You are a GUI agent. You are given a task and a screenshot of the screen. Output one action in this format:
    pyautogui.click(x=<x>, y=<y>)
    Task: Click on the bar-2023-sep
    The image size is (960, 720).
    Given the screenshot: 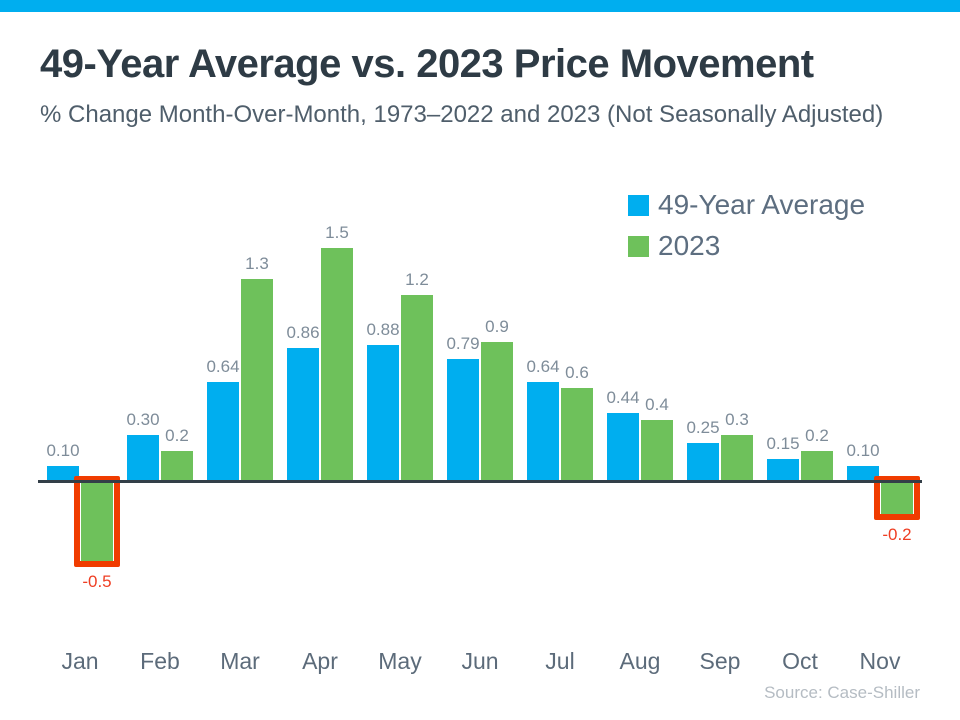 What is the action you would take?
    pyautogui.click(x=737, y=458)
    